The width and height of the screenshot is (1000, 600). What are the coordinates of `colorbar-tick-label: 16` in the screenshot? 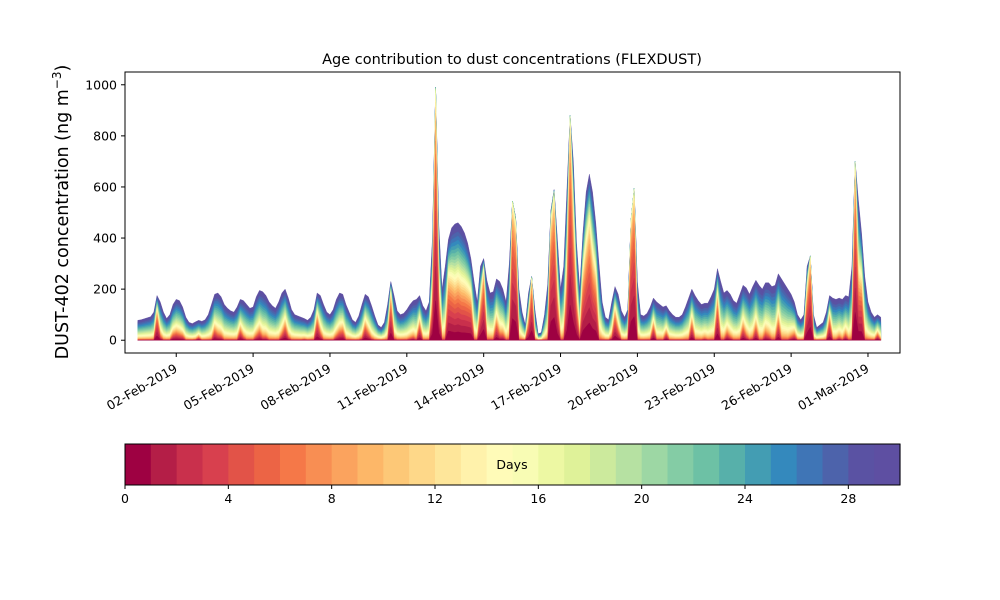 It's located at (538, 498).